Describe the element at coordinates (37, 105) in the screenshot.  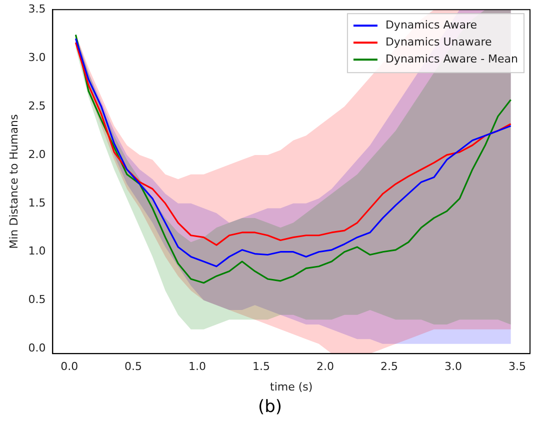
I see `y-tick-label: 2.5` at that location.